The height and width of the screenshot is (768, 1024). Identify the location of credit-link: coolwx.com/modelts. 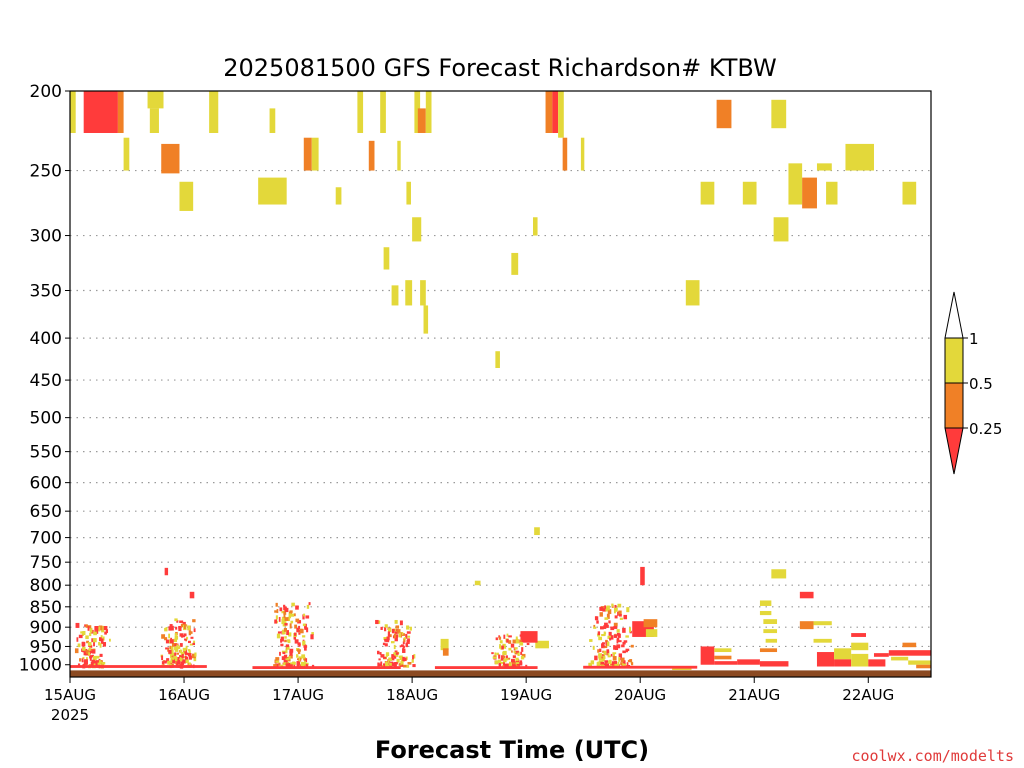
(932, 756).